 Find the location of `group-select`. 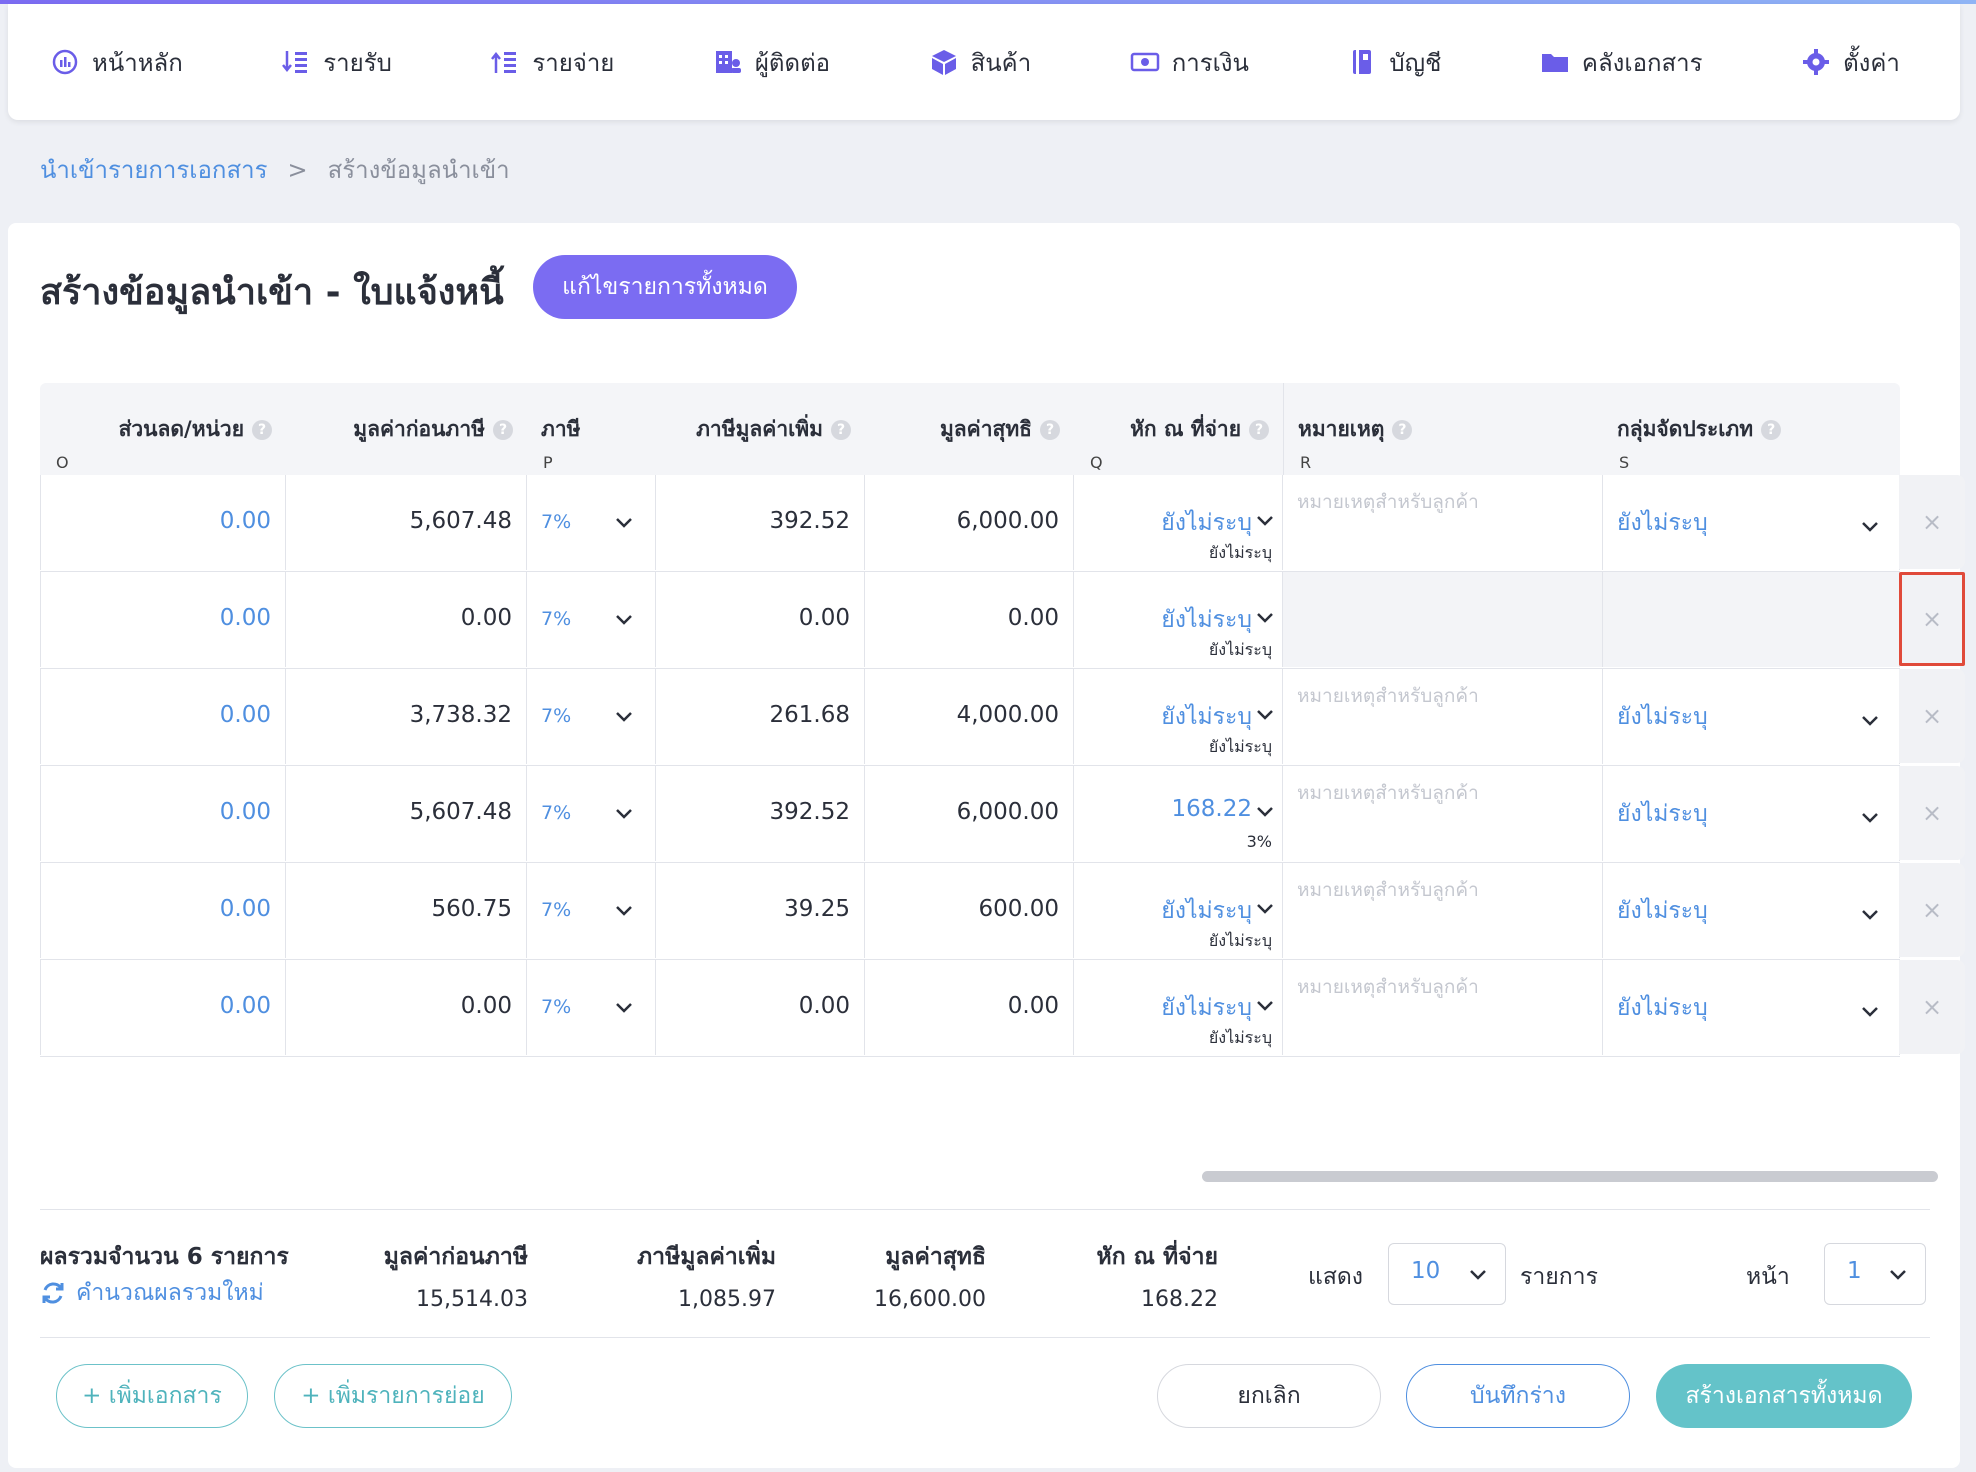

group-select is located at coordinates (1751, 619).